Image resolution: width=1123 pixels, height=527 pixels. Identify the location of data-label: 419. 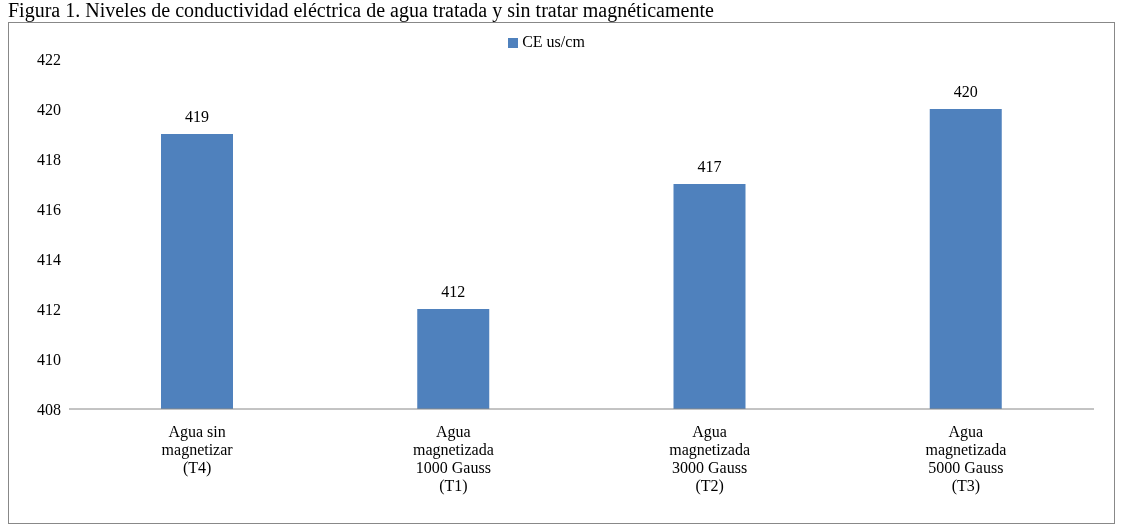
(197, 116).